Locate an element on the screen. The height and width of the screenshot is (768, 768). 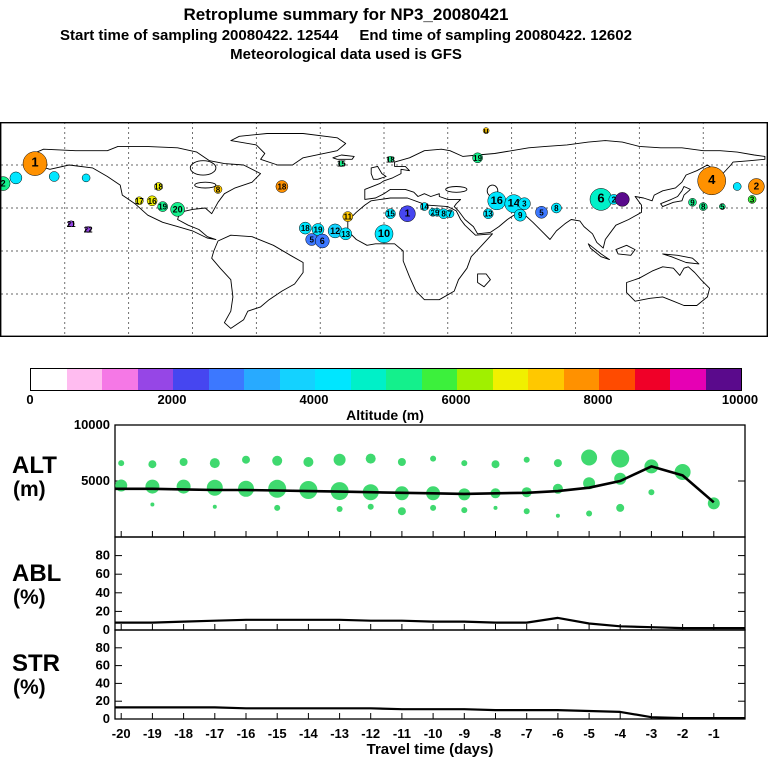
met-data-line: Meteorological data used is GFS is located at coordinates (346, 54).